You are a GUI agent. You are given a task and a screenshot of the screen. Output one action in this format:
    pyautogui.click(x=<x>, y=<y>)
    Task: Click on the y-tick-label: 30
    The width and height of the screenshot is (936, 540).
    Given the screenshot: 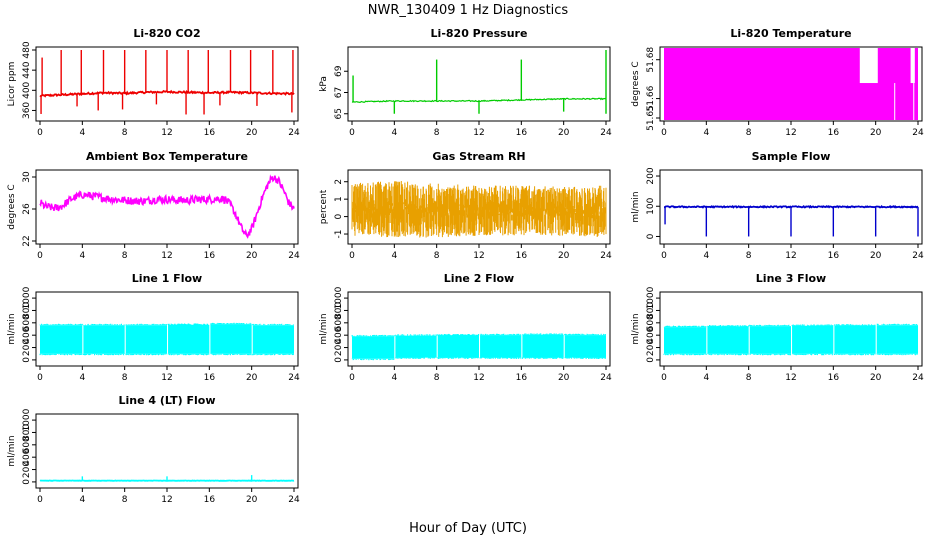 What is the action you would take?
    pyautogui.click(x=27, y=177)
    